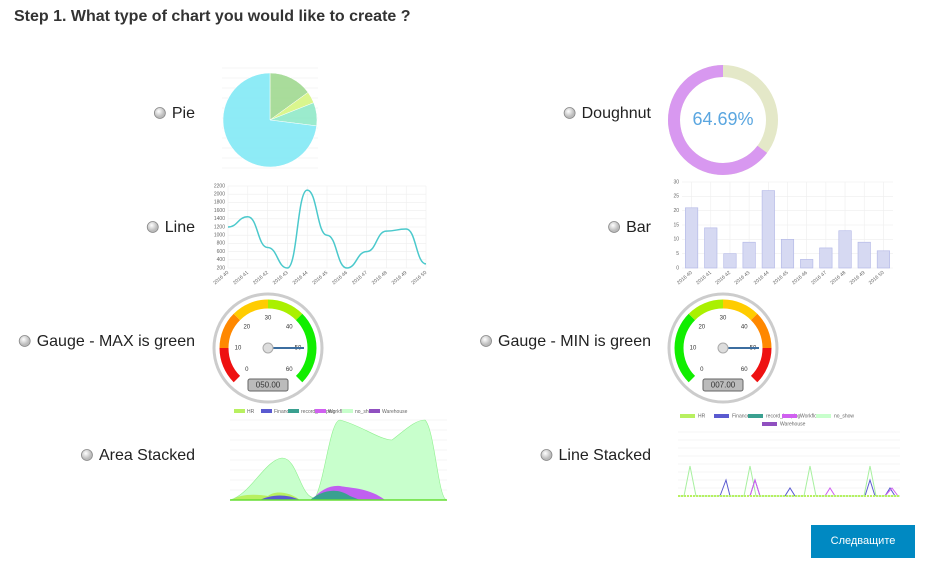 The width and height of the screenshot is (928, 569). What do you see at coordinates (676, 211) in the screenshot?
I see `y-tick-label: 20` at bounding box center [676, 211].